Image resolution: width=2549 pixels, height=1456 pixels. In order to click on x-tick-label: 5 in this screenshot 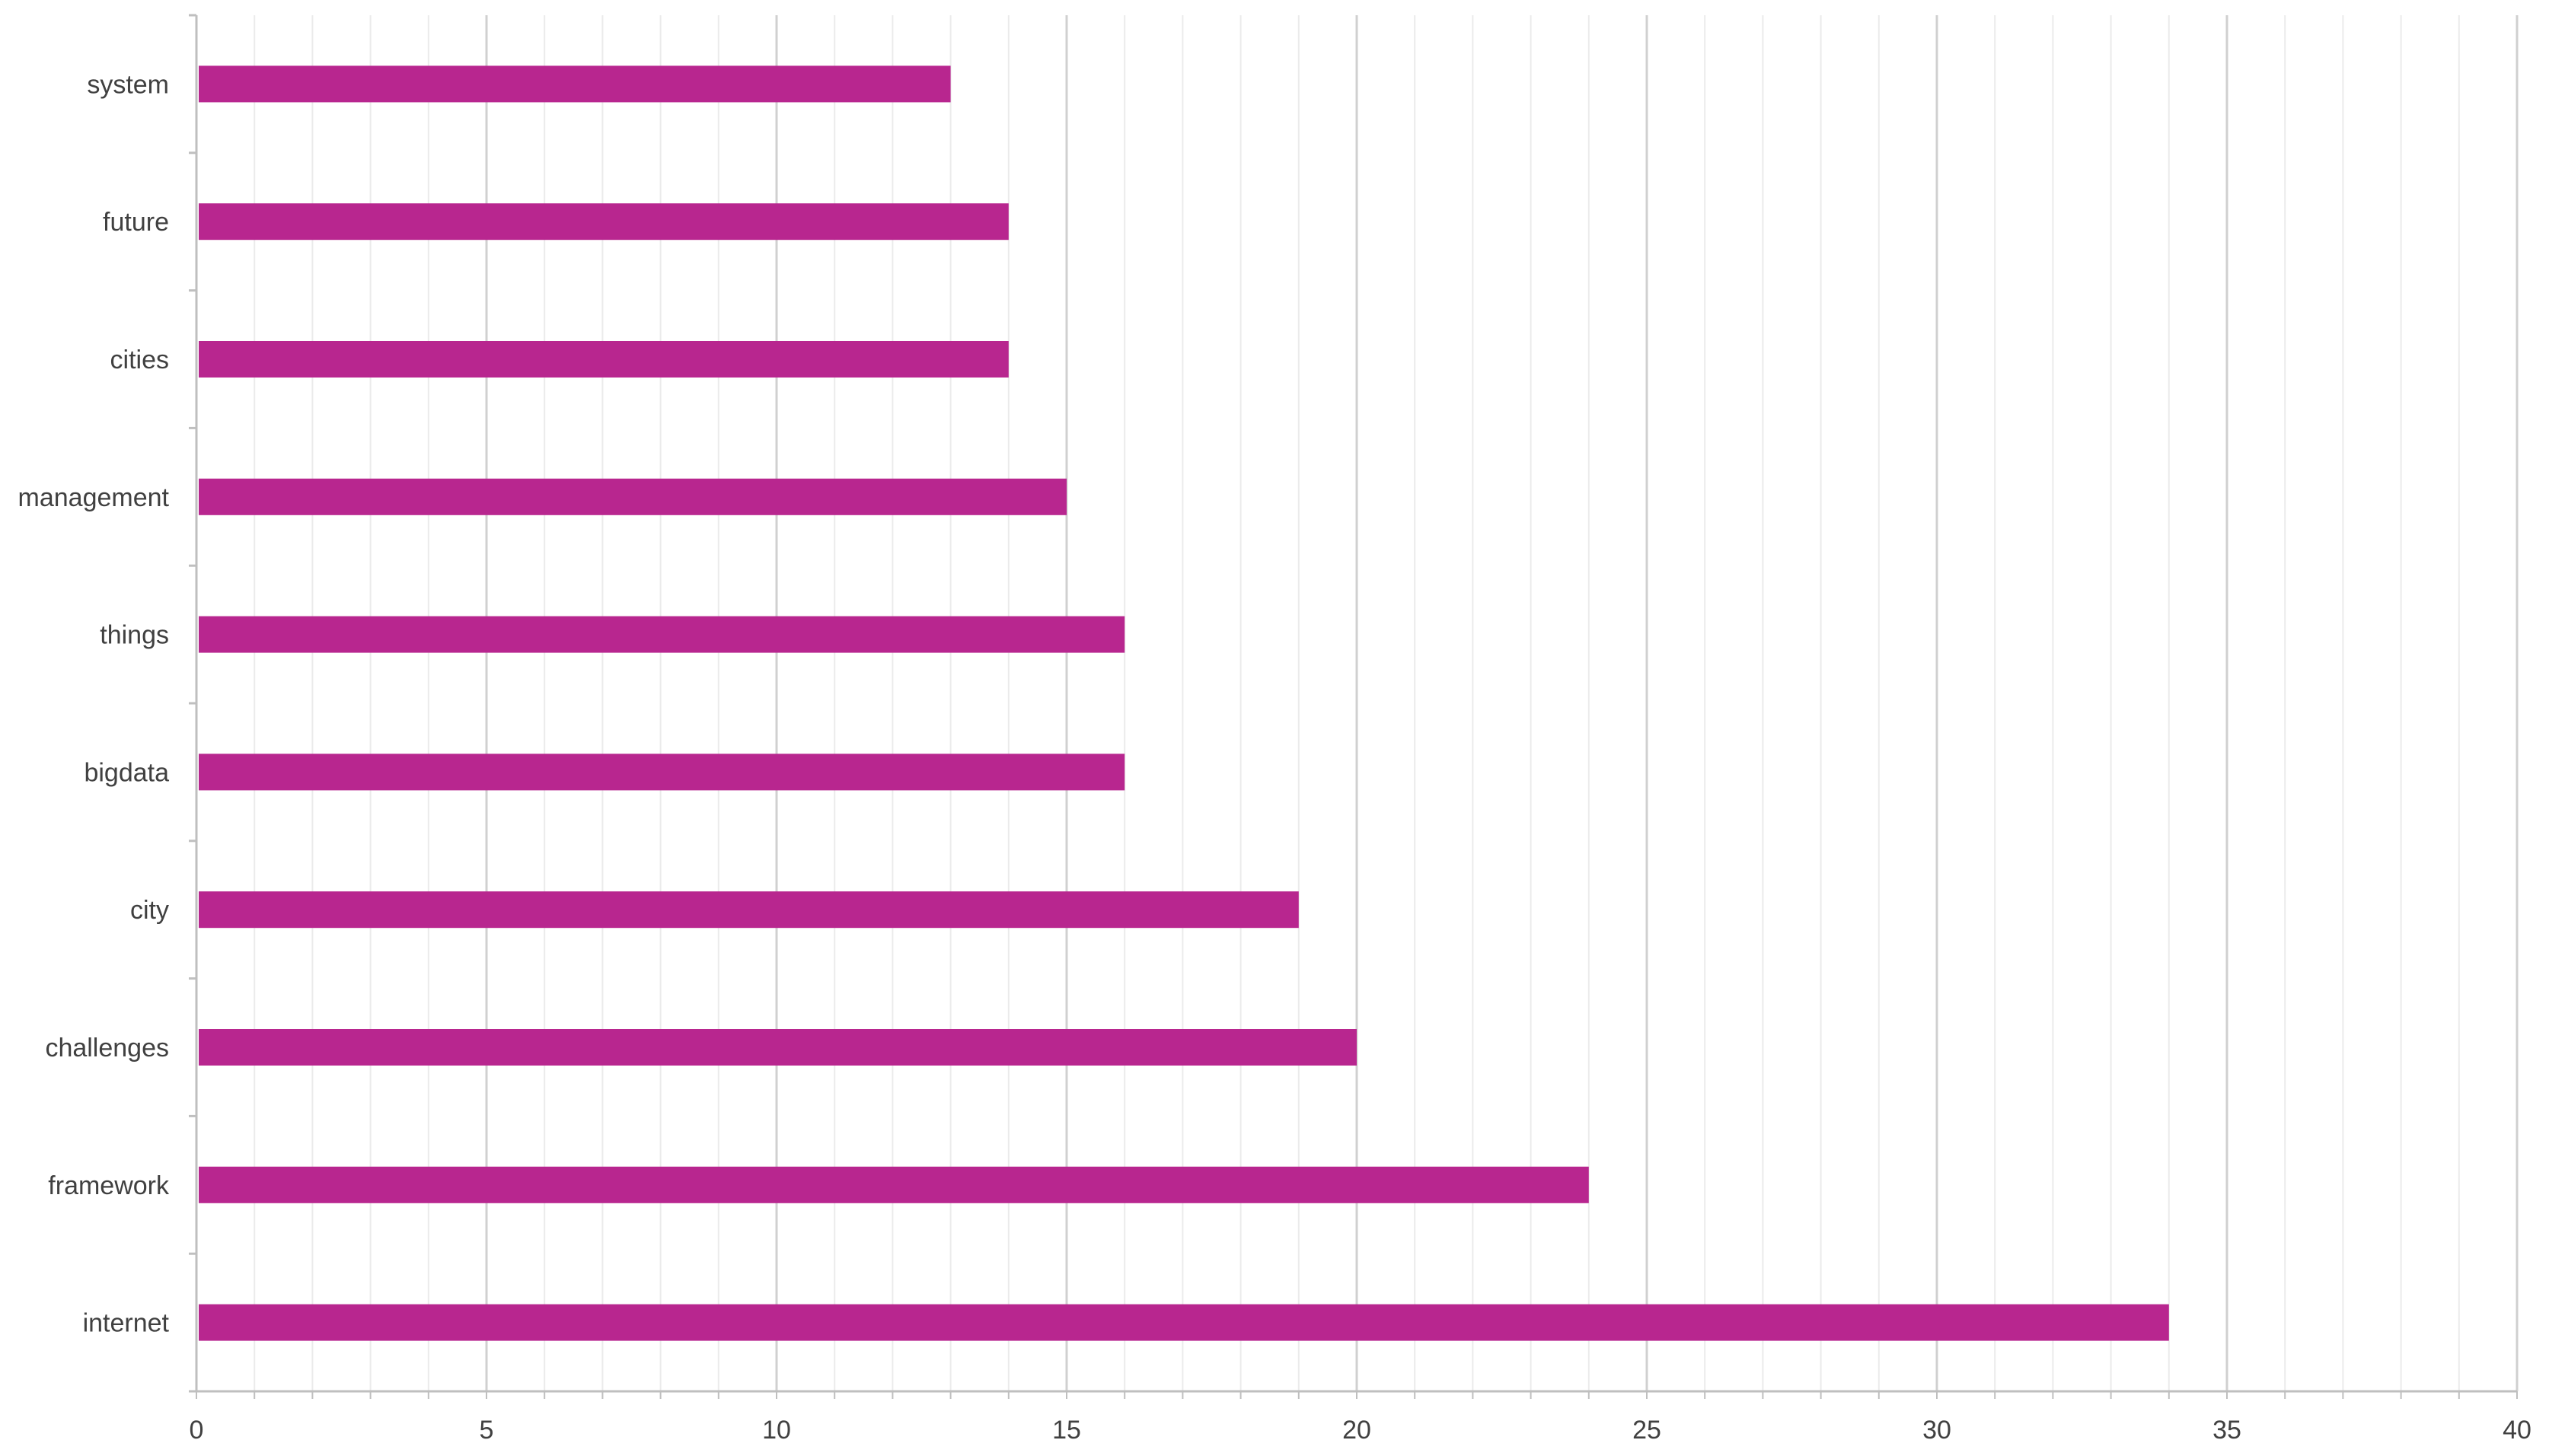, I will do `click(487, 1430)`.